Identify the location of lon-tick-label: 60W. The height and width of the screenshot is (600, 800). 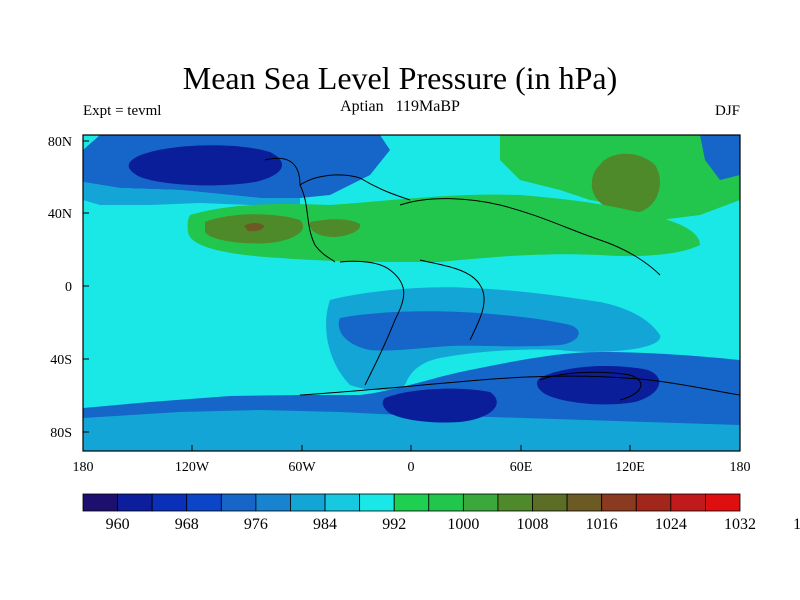
(302, 467).